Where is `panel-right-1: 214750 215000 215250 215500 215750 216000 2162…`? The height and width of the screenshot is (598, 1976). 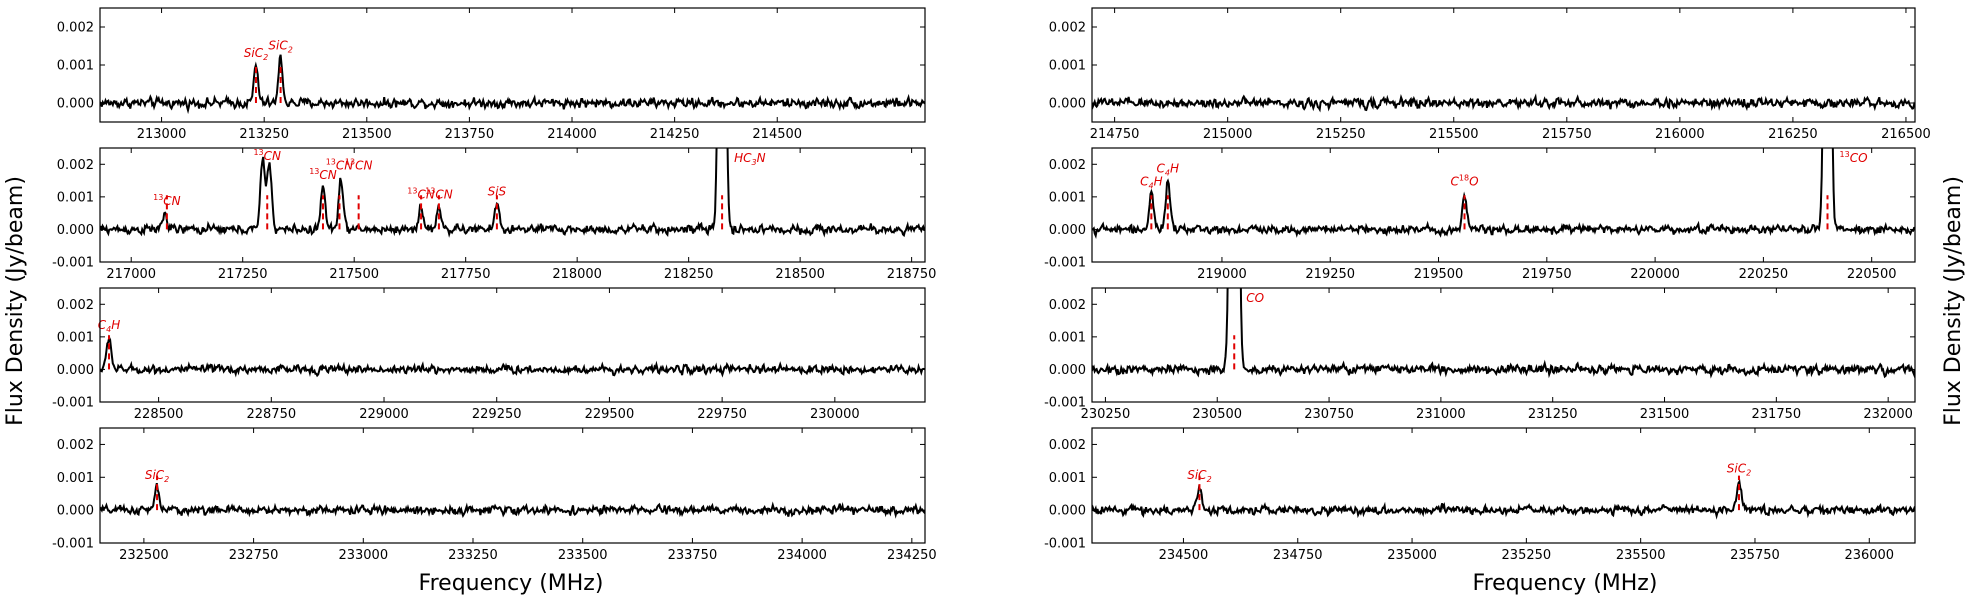
panel-right-1: 214750 215000 215250 215500 215750 216000 2162… is located at coordinates (1490, 74).